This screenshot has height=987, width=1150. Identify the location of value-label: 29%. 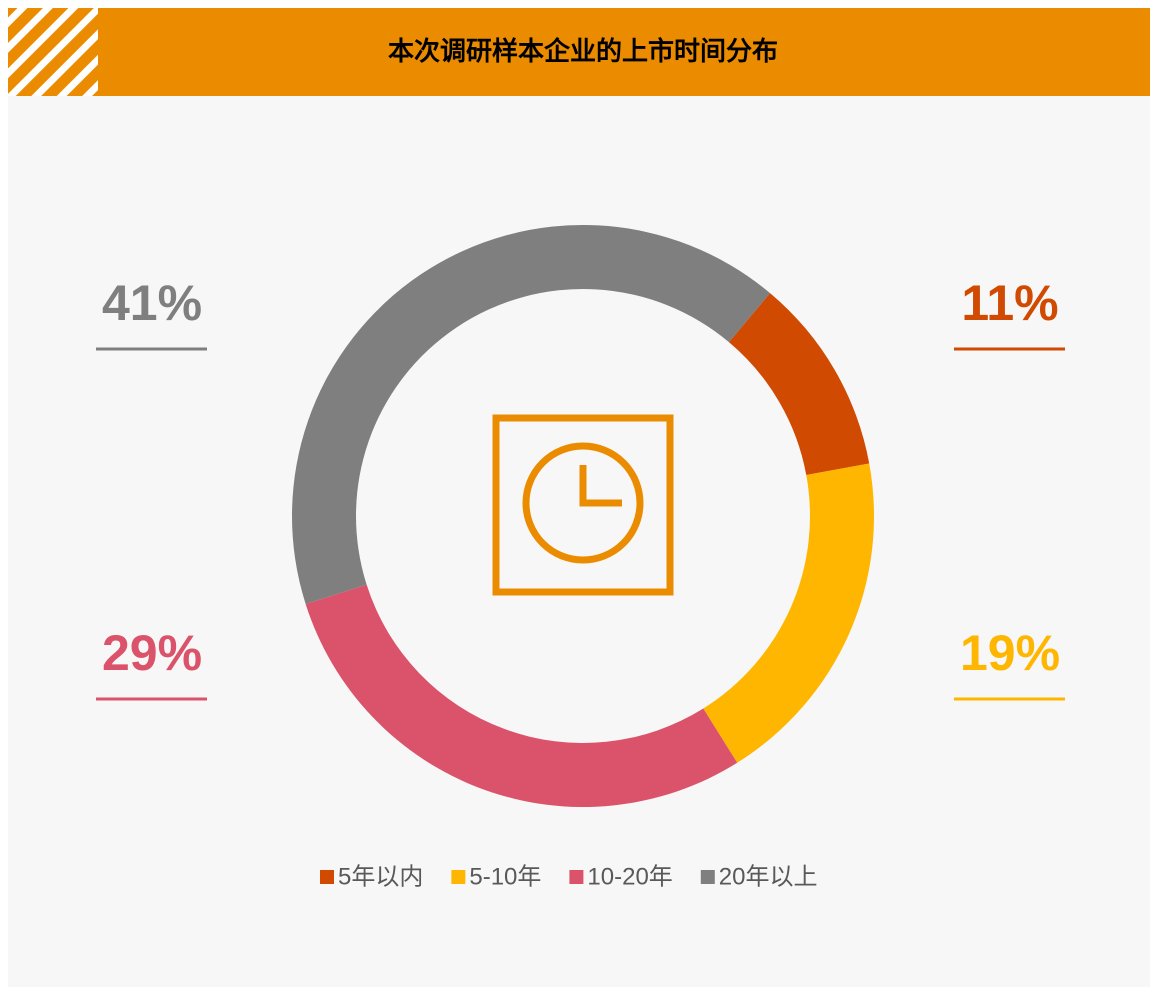
(152, 653).